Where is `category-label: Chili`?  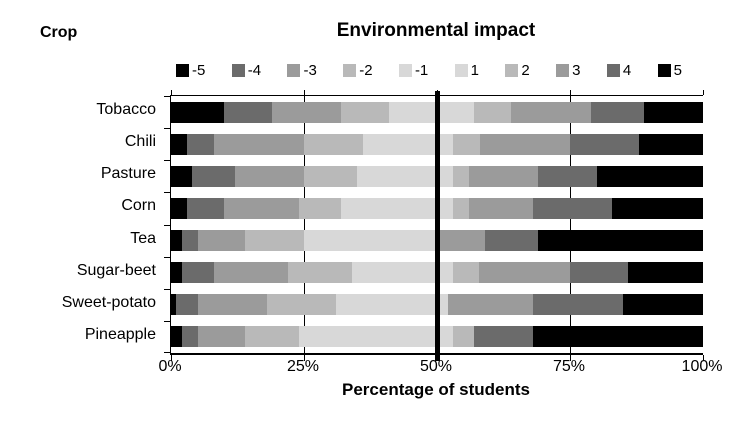
category-label: Chili is located at coordinates (140, 142).